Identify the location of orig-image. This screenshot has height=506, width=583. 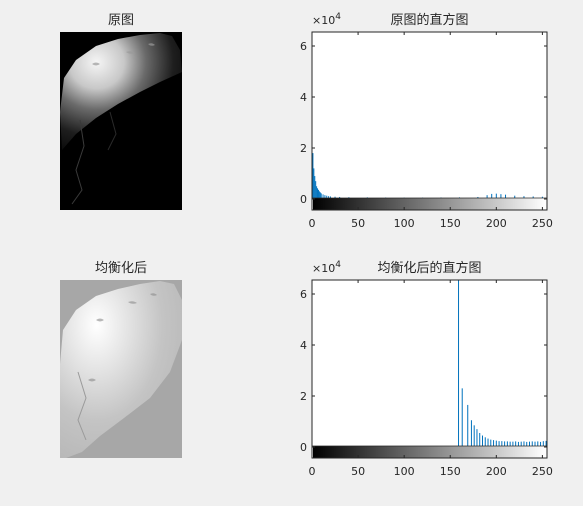
(121, 121).